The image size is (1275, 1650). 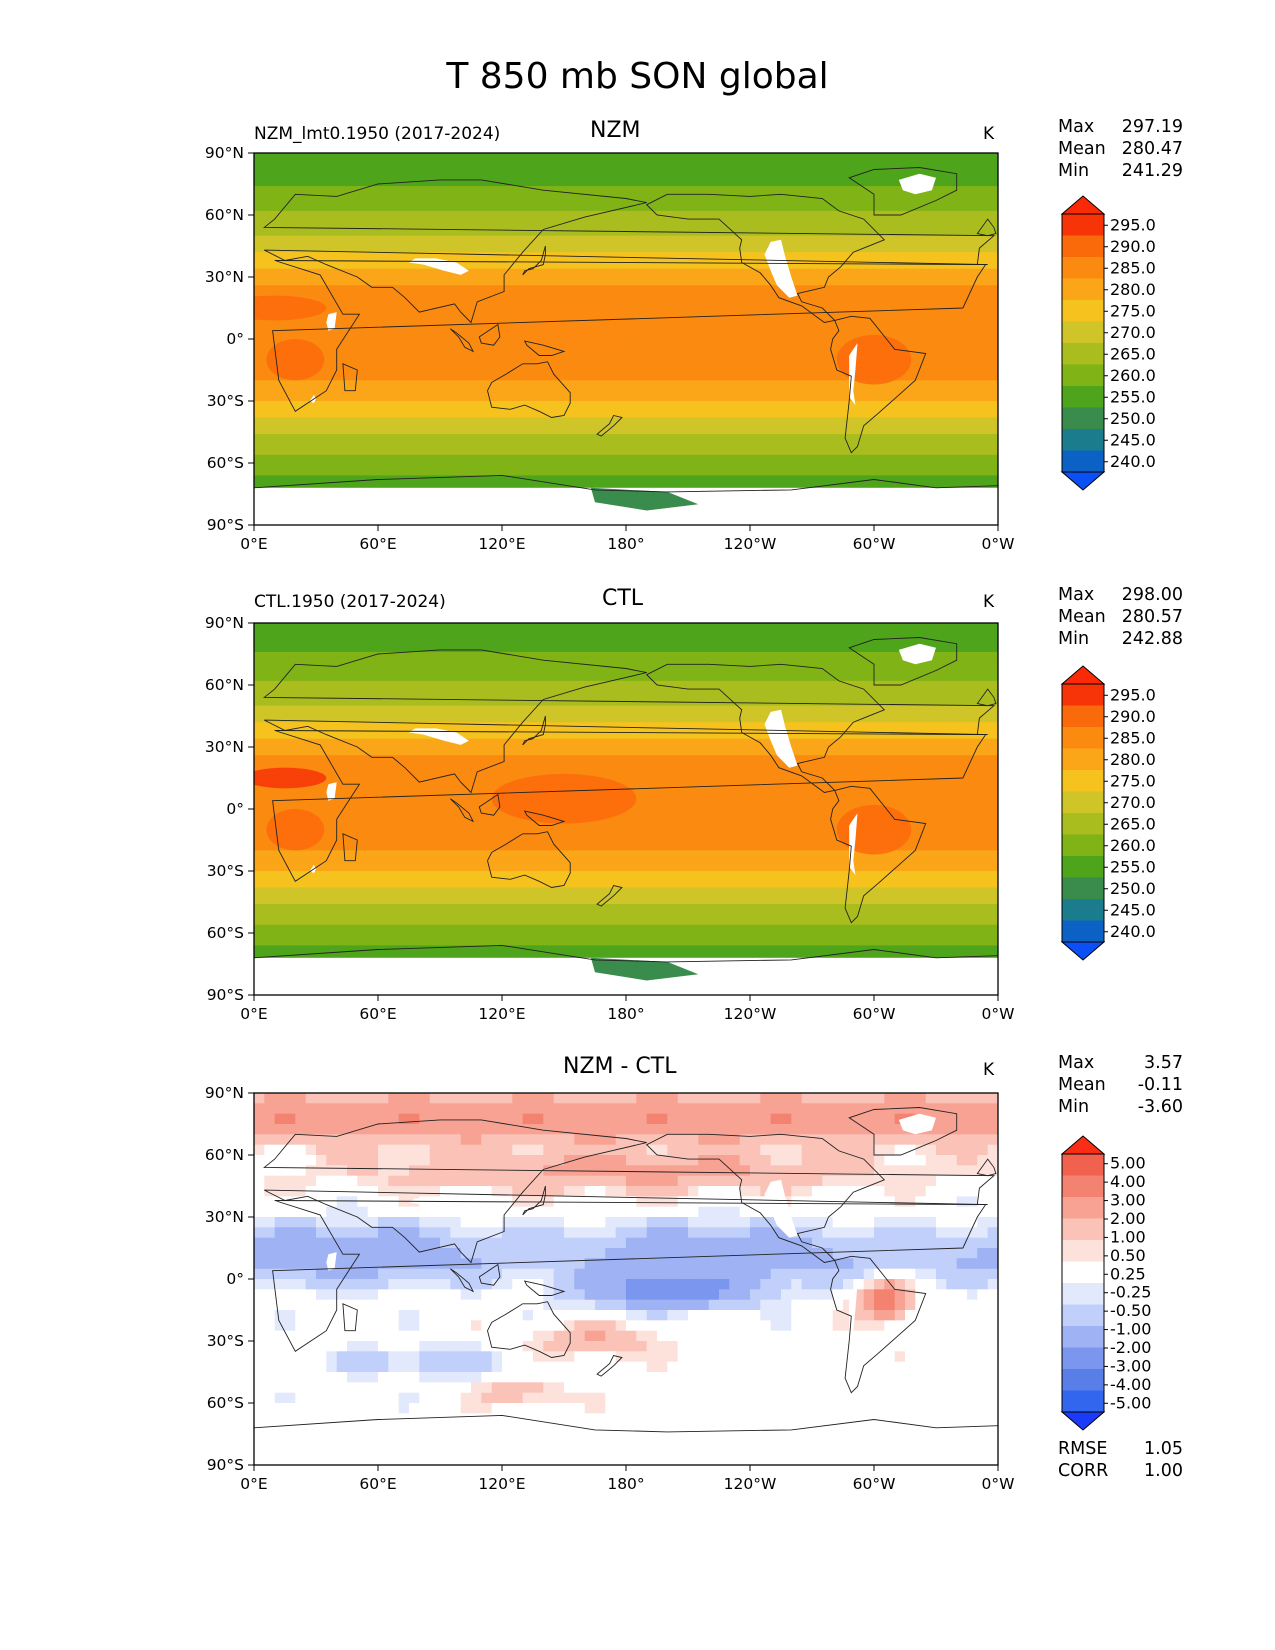 I want to click on y-tick-label: 60°N, so click(x=224, y=685).